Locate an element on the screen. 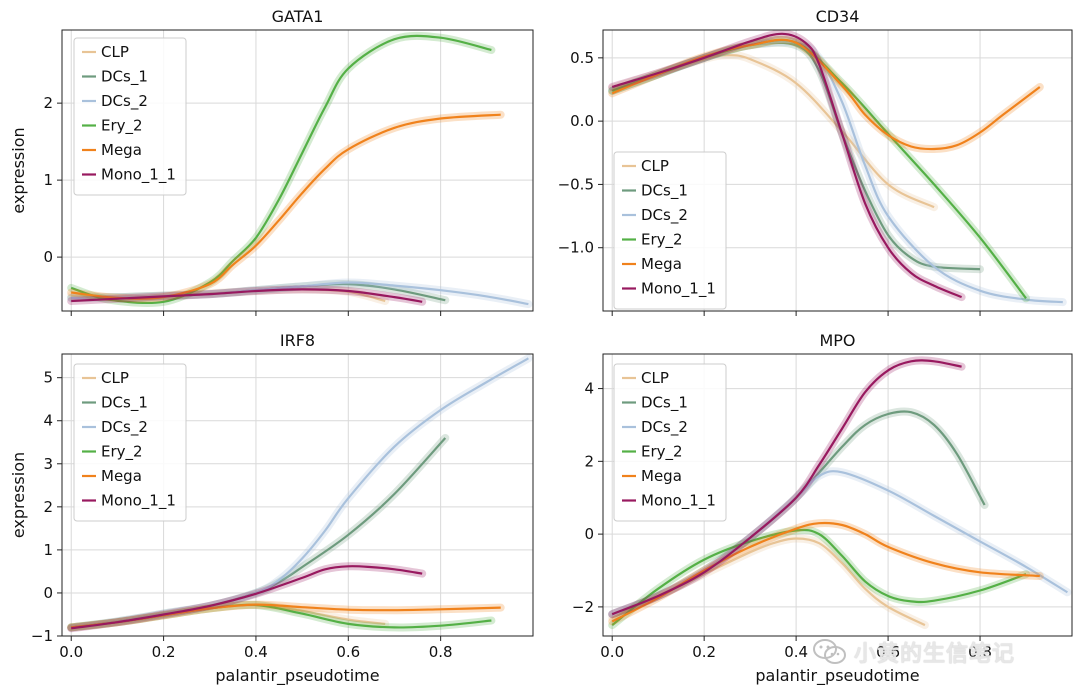  series-line-CLP is located at coordinates (768, 582).